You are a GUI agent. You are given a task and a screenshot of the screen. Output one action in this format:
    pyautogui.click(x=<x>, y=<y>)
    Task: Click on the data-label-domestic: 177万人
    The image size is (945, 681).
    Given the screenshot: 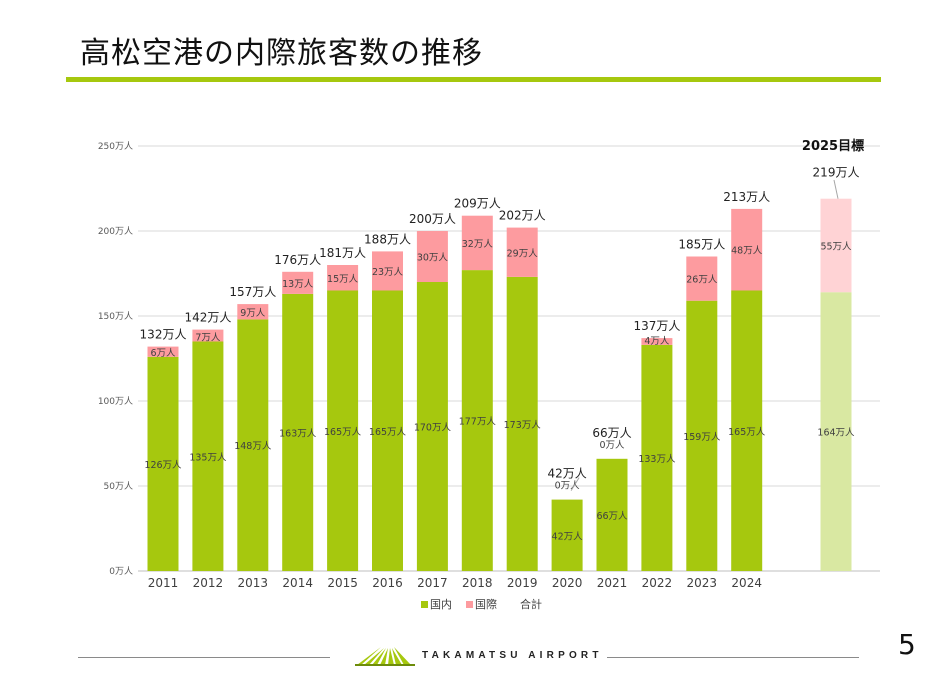 What is the action you would take?
    pyautogui.click(x=478, y=422)
    